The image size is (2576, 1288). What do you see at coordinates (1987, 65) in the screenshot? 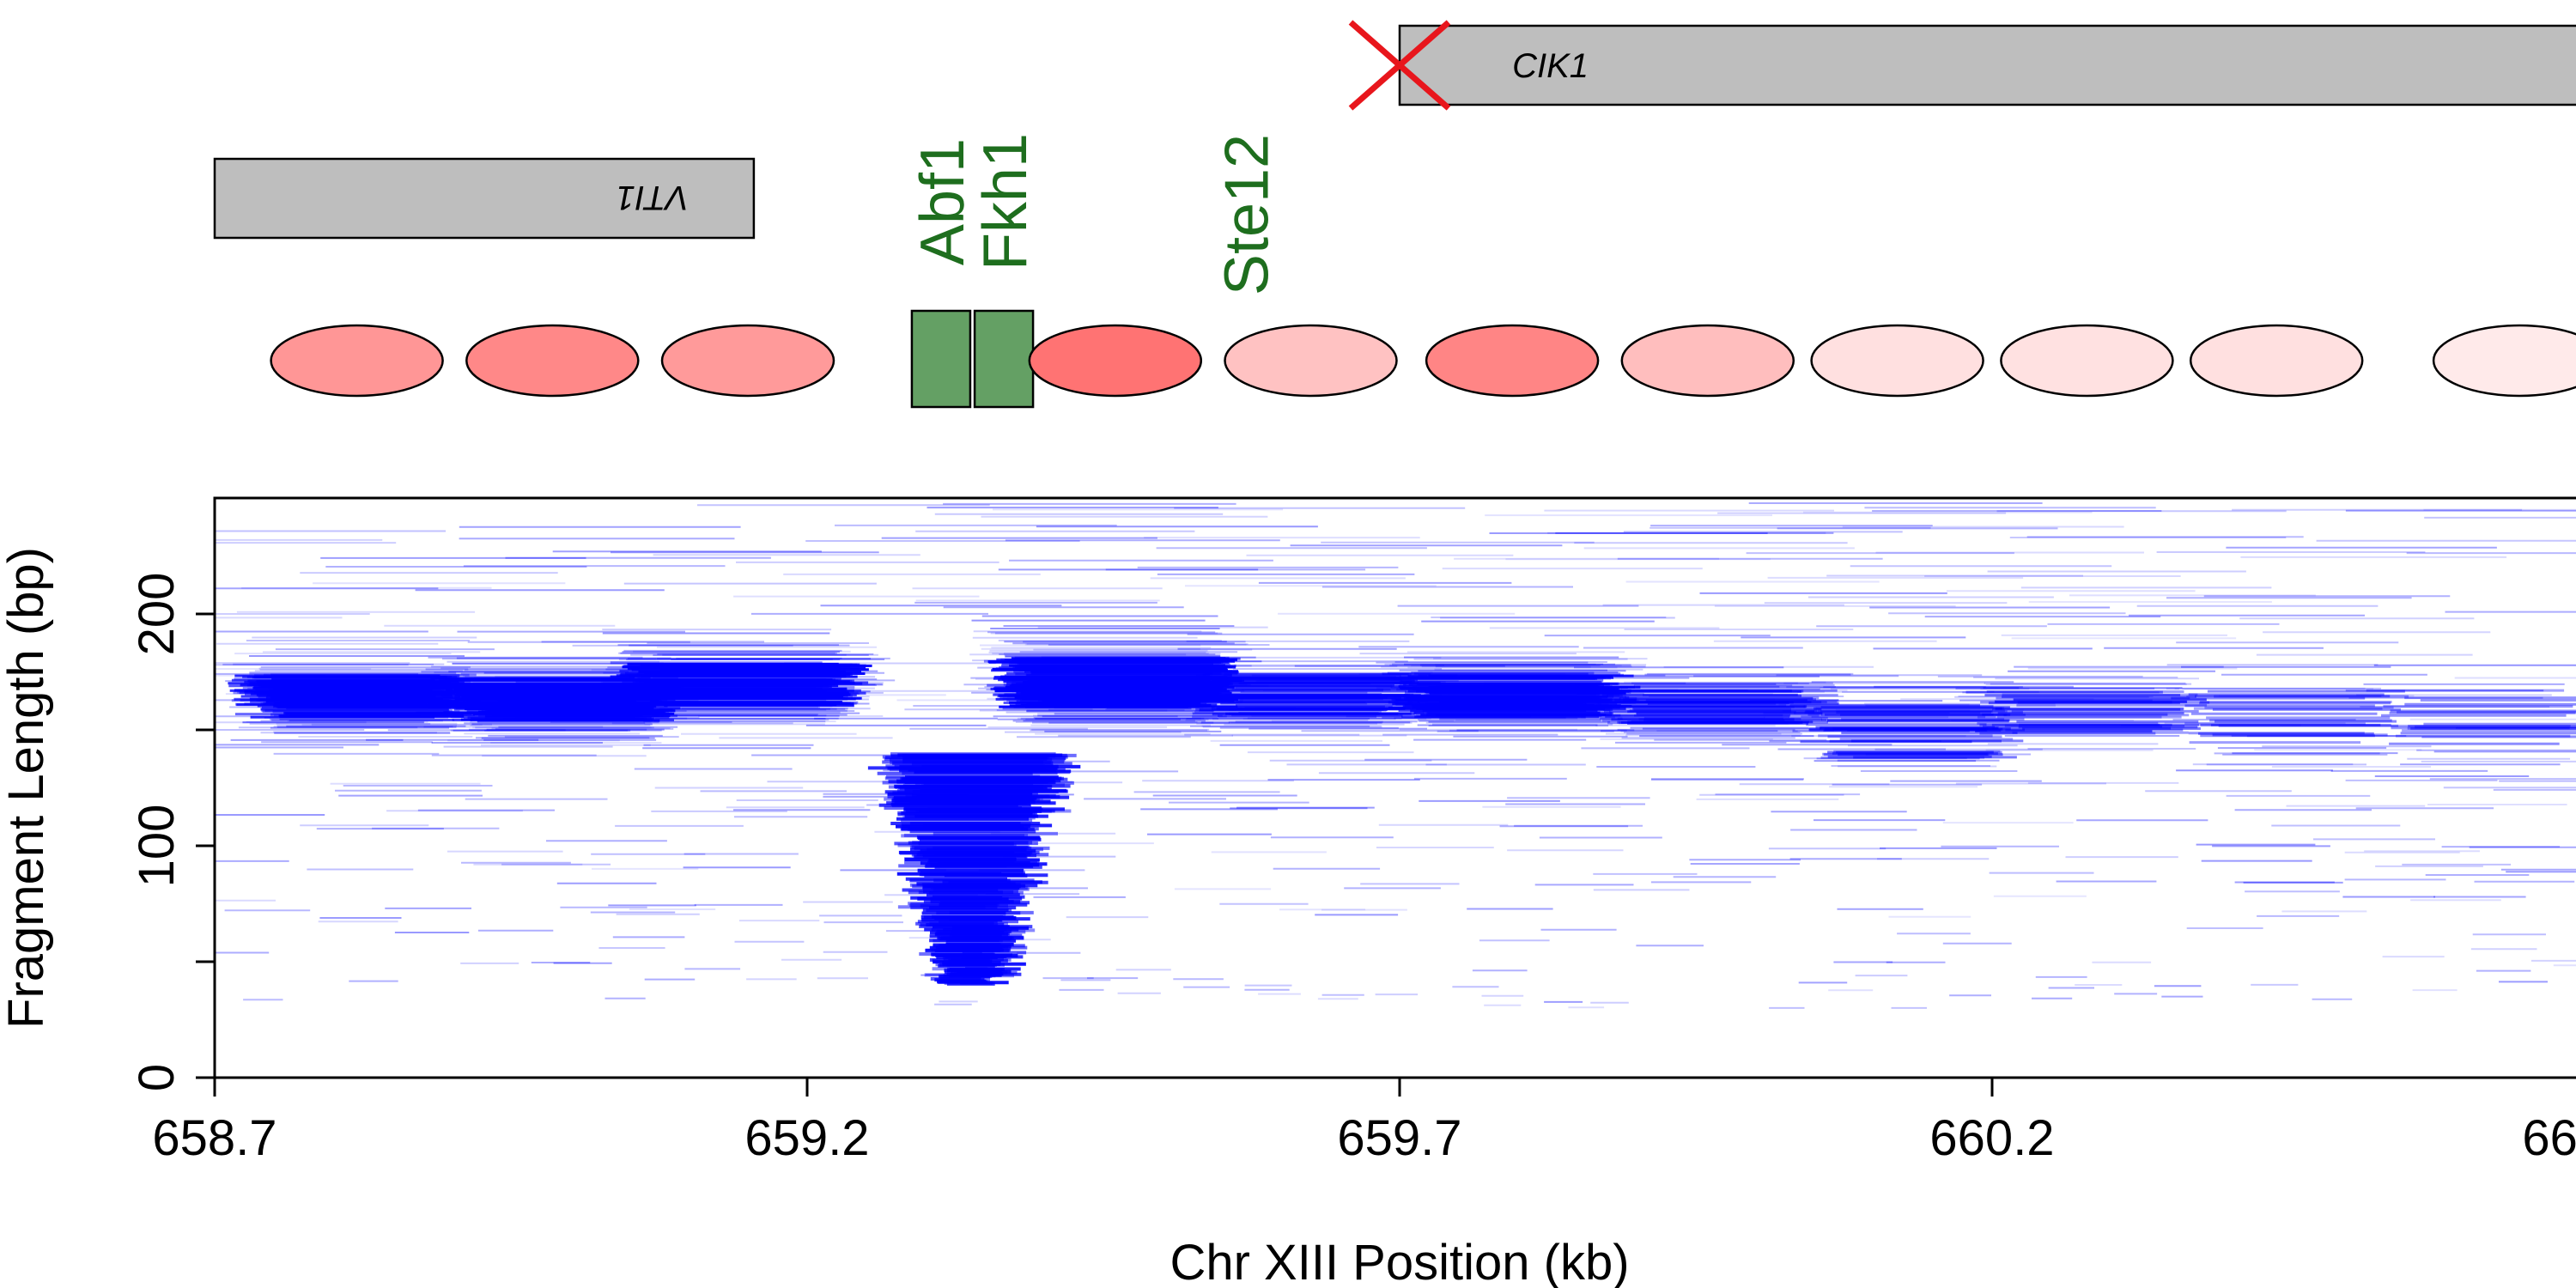
I see `gene-cik1-box` at bounding box center [1987, 65].